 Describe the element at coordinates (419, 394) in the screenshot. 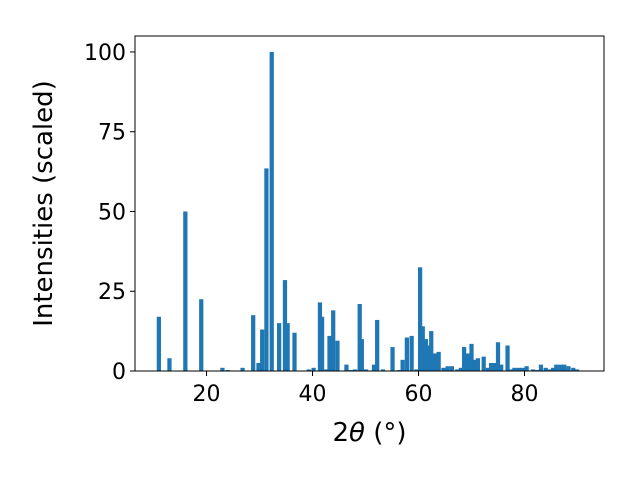

I see `x-tick-label: 60` at that location.